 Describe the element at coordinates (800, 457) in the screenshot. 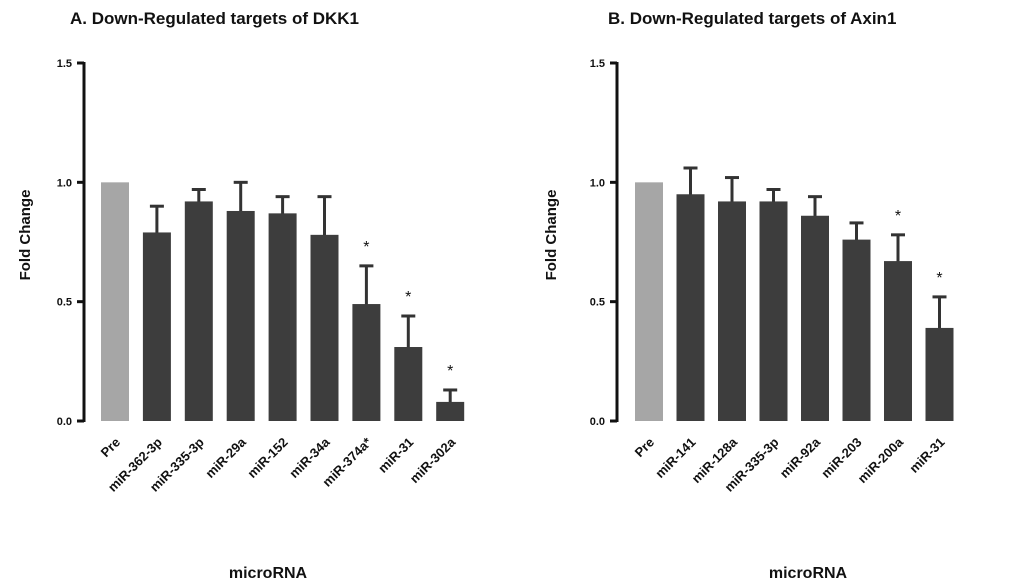

I see `panel-b-category-label: miR-92a` at that location.